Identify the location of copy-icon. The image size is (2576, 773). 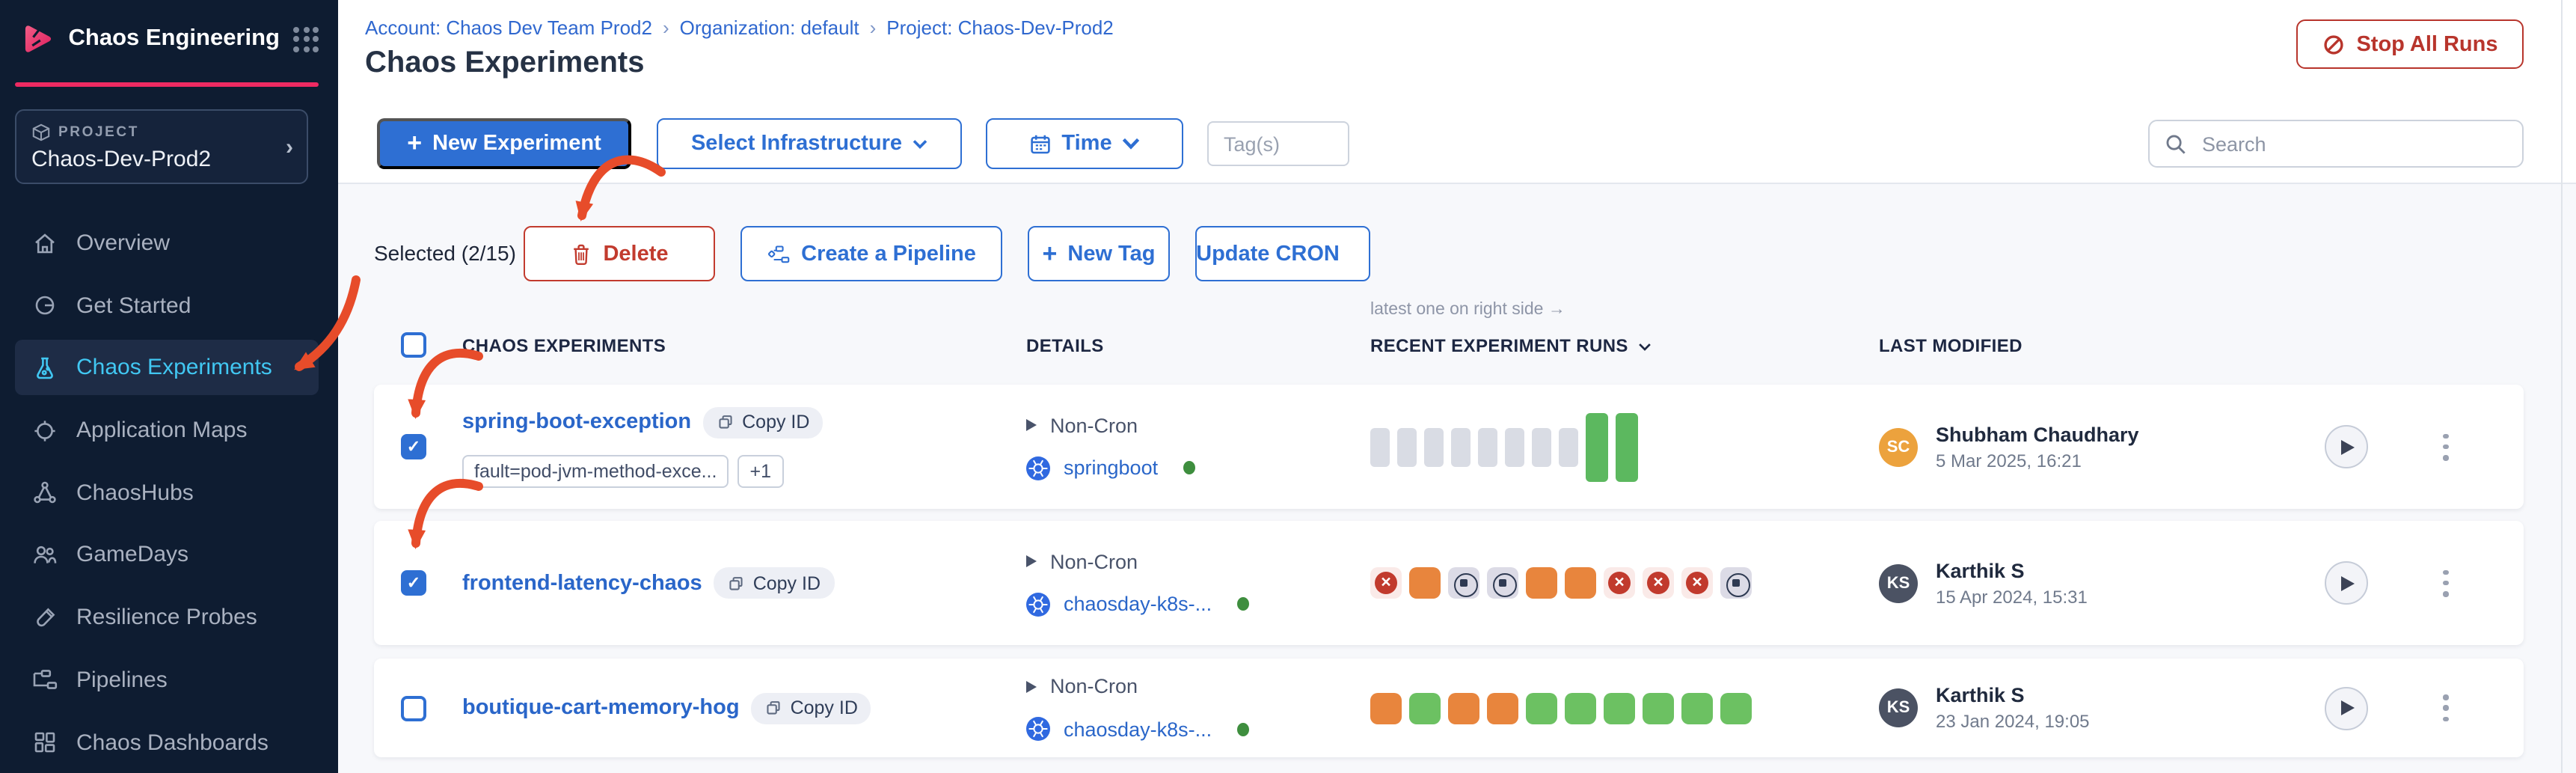
(774, 708).